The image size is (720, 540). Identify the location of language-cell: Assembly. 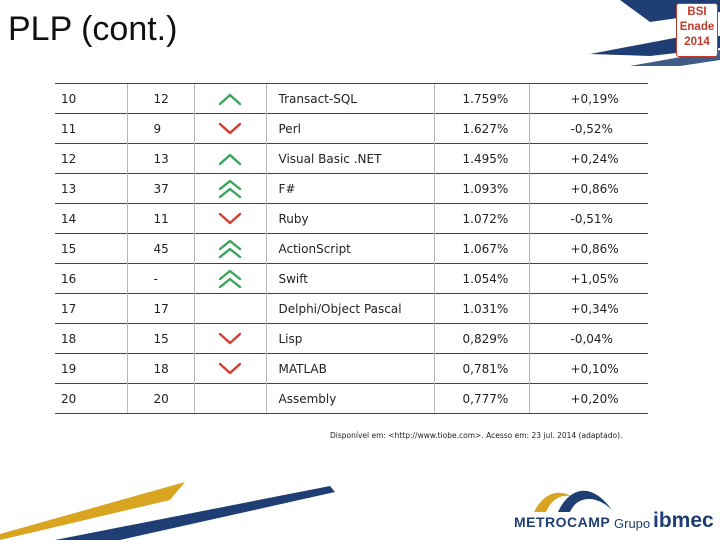
(349, 398).